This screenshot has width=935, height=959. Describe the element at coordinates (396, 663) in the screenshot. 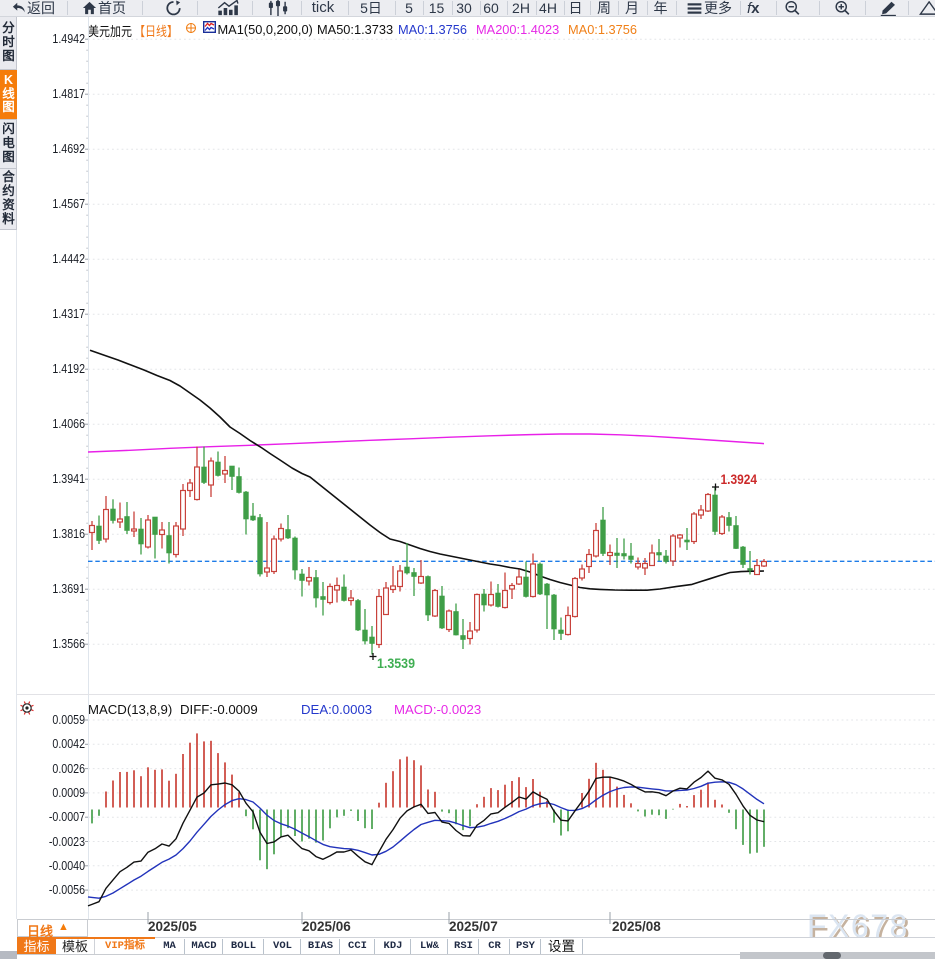

I see `svg-text: 1.3539` at that location.